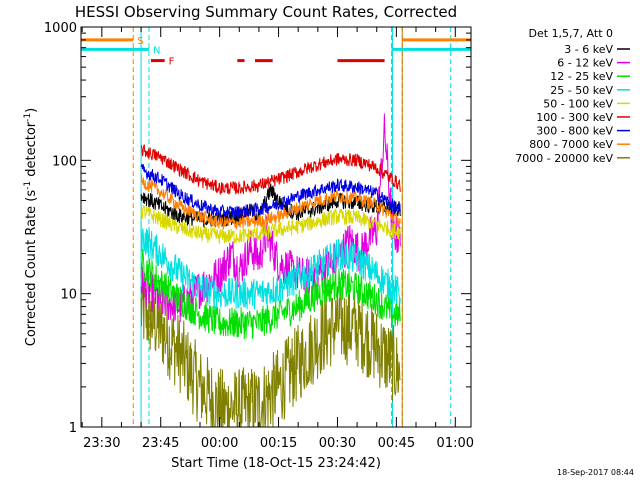 Image resolution: width=640 pixels, height=484 pixels. What do you see at coordinates (156, 50) in the screenshot?
I see `flag-label-n: N` at bounding box center [156, 50].